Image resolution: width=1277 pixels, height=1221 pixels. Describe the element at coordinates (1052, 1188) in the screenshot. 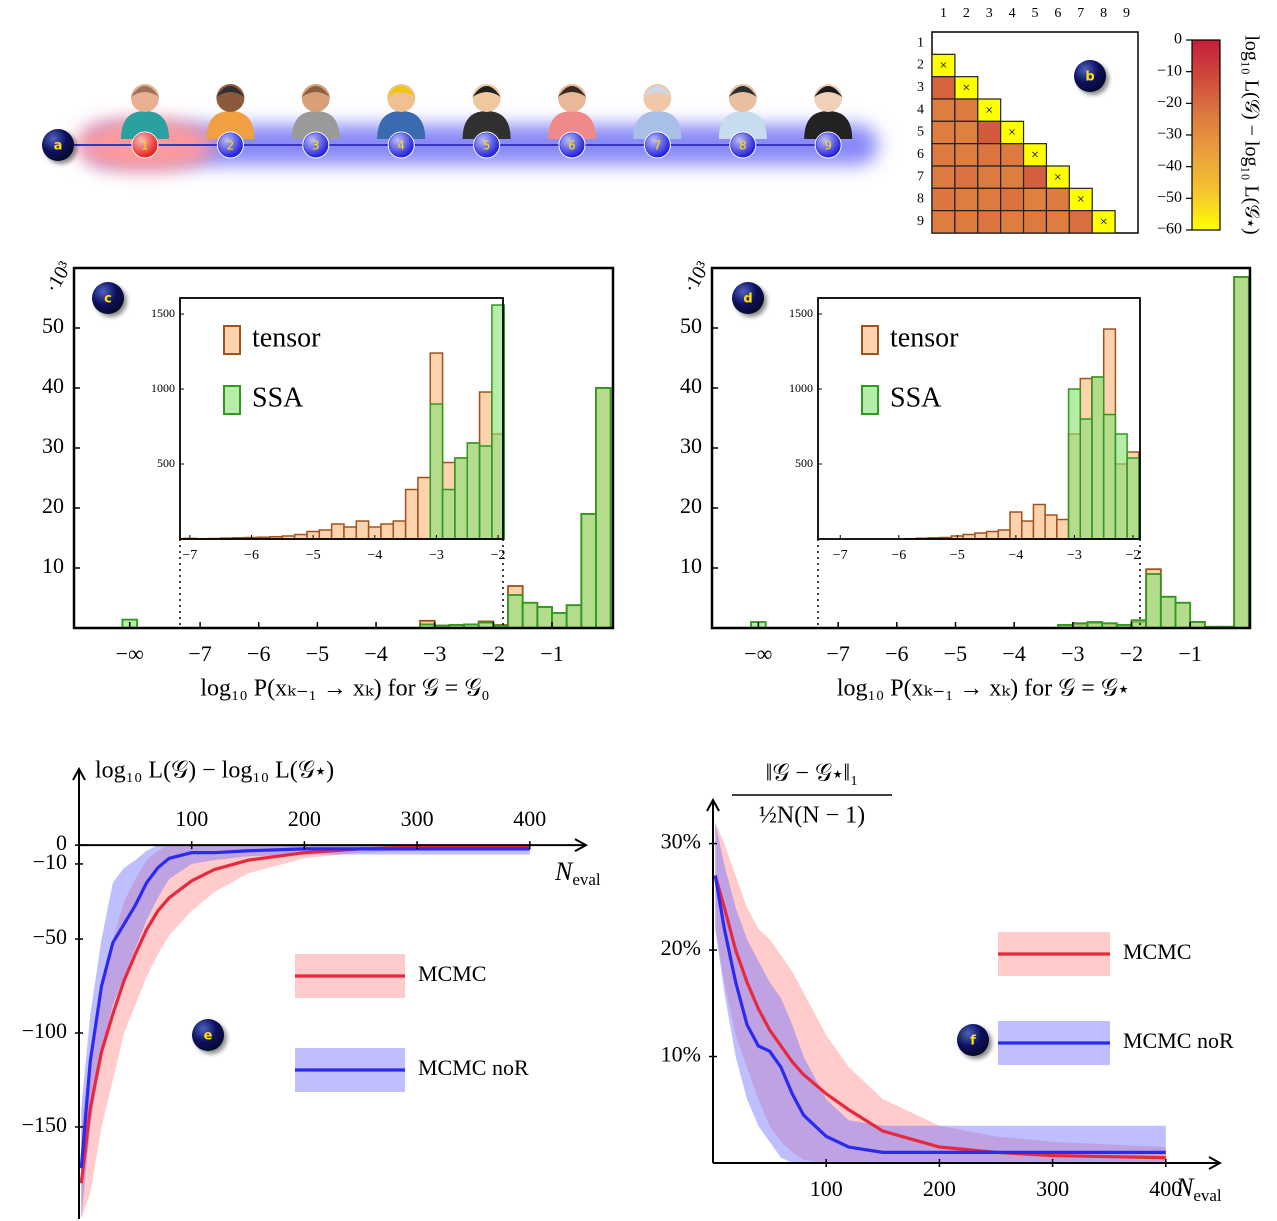

I see `x-tick-label: 300` at that location.